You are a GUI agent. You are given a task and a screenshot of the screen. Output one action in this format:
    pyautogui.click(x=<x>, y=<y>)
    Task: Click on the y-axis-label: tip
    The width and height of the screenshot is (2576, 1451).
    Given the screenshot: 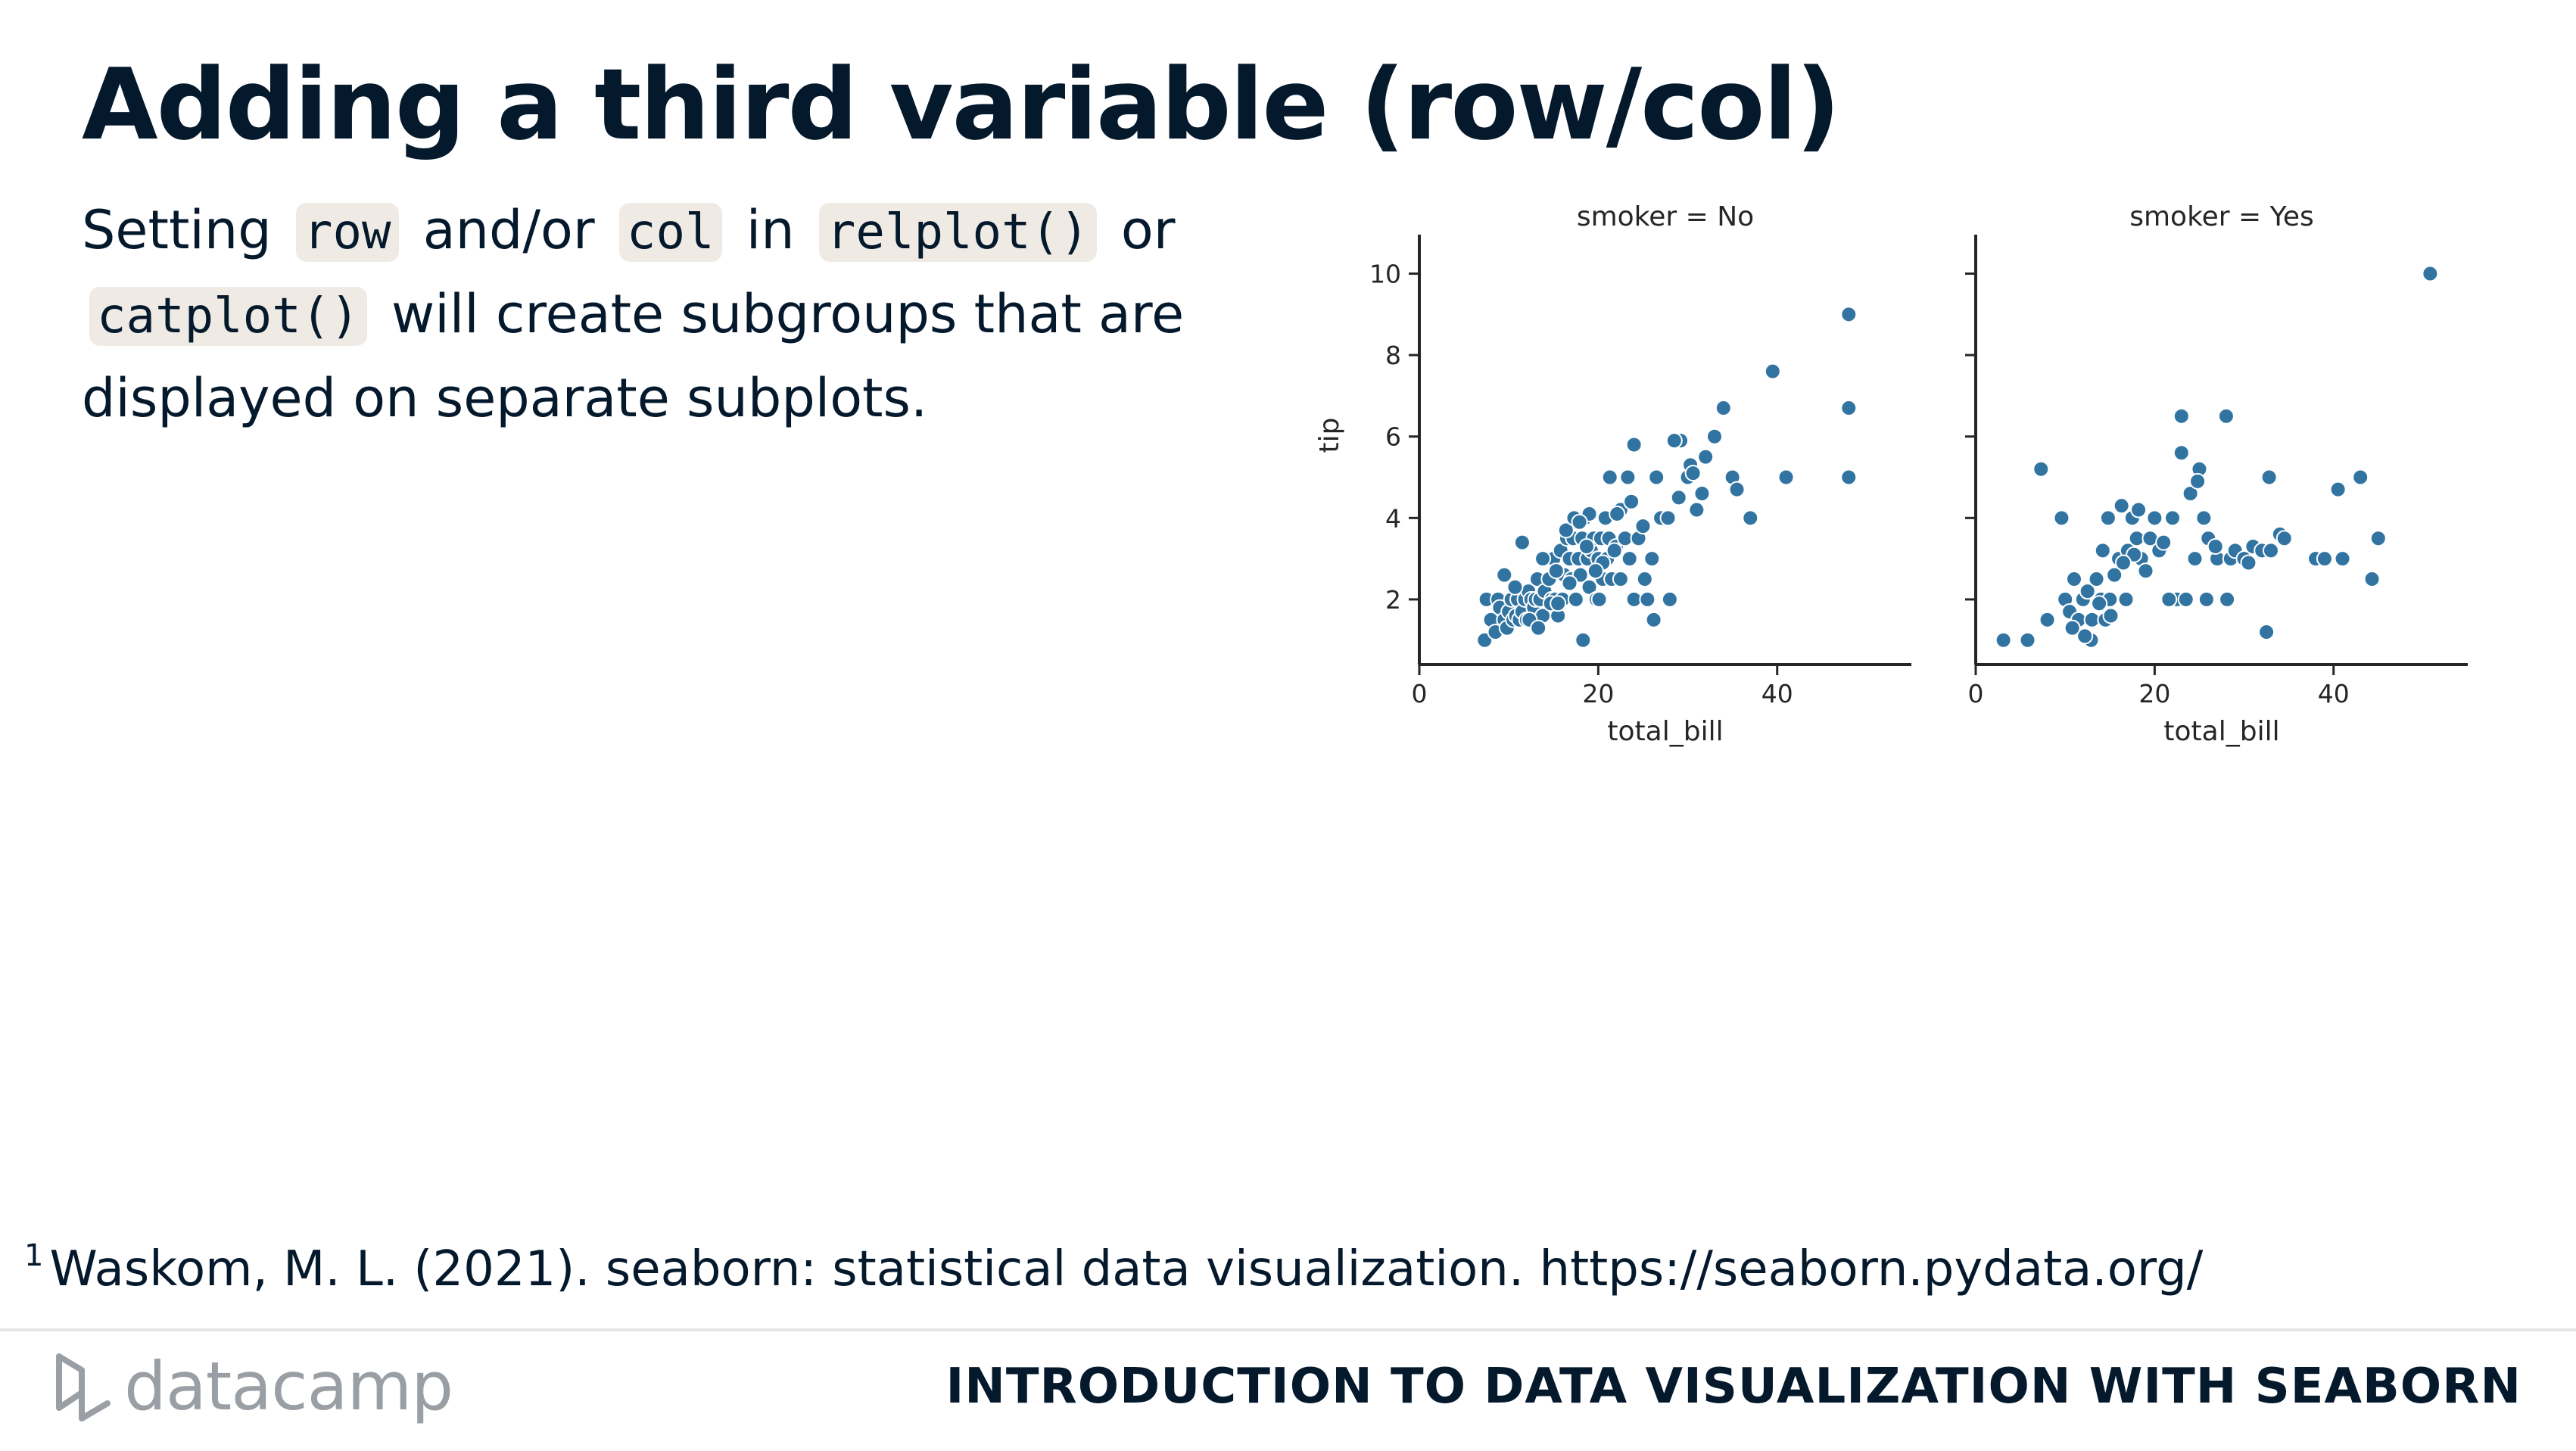 What is the action you would take?
    pyautogui.click(x=1329, y=435)
    